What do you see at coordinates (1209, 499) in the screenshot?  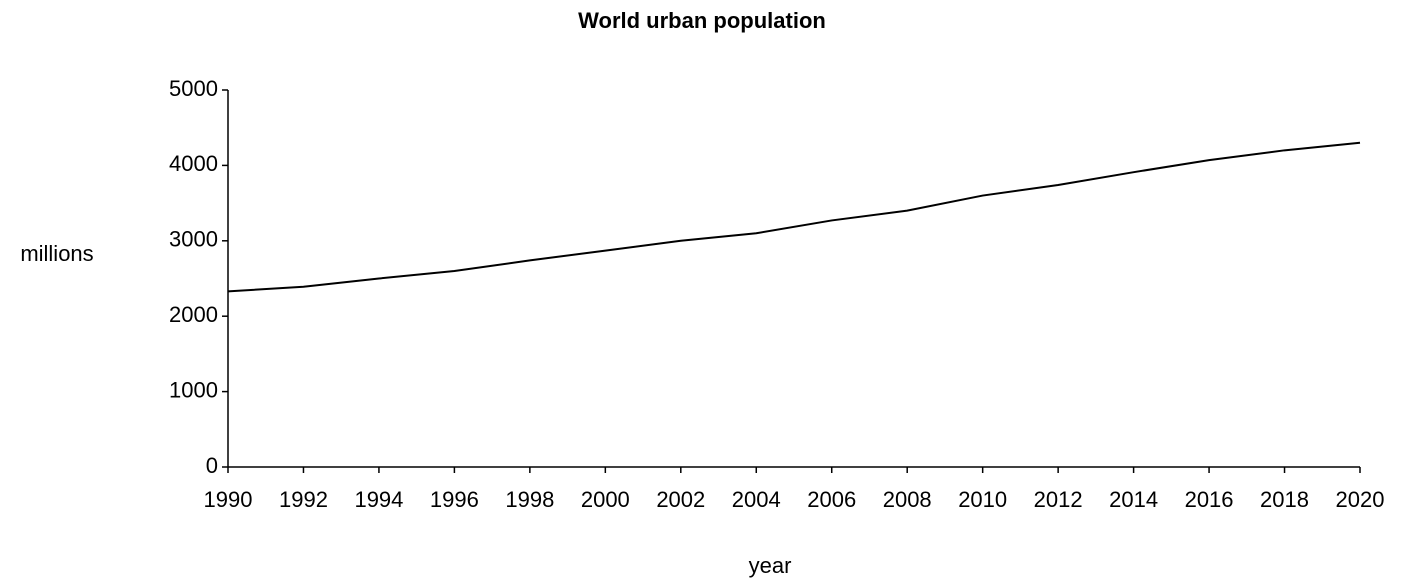 I see `x-tick-label: 2016` at bounding box center [1209, 499].